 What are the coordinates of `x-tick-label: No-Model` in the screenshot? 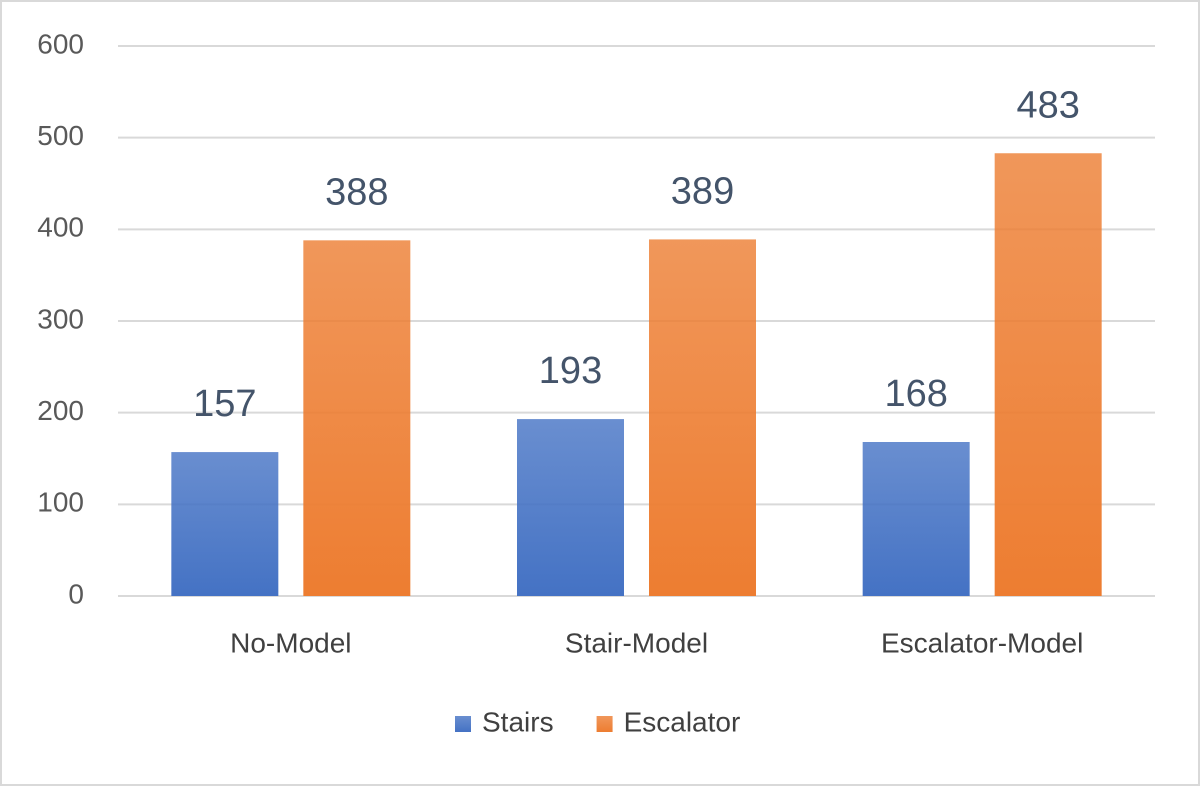 It's located at (290, 642).